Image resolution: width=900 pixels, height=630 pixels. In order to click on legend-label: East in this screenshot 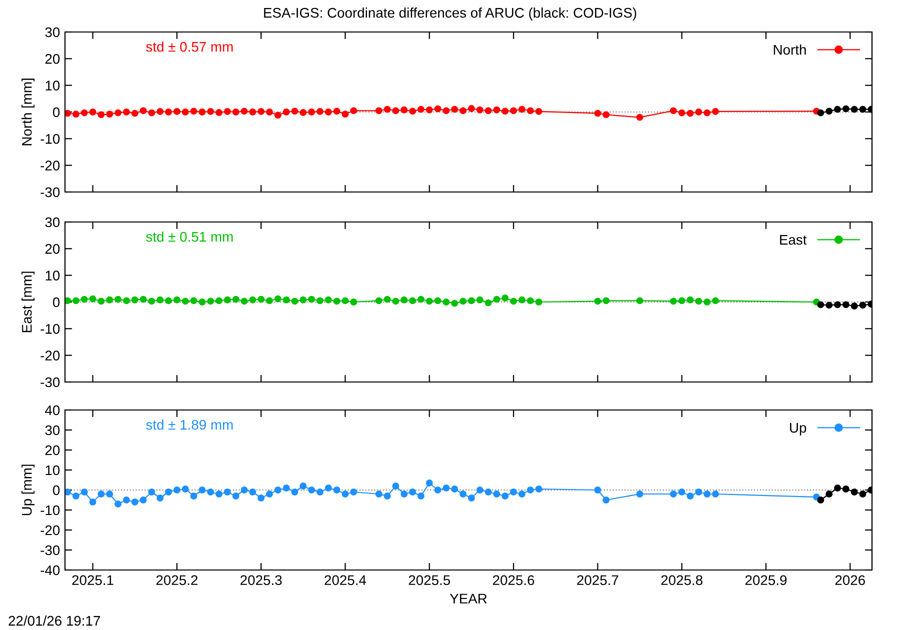, I will do `click(793, 240)`.